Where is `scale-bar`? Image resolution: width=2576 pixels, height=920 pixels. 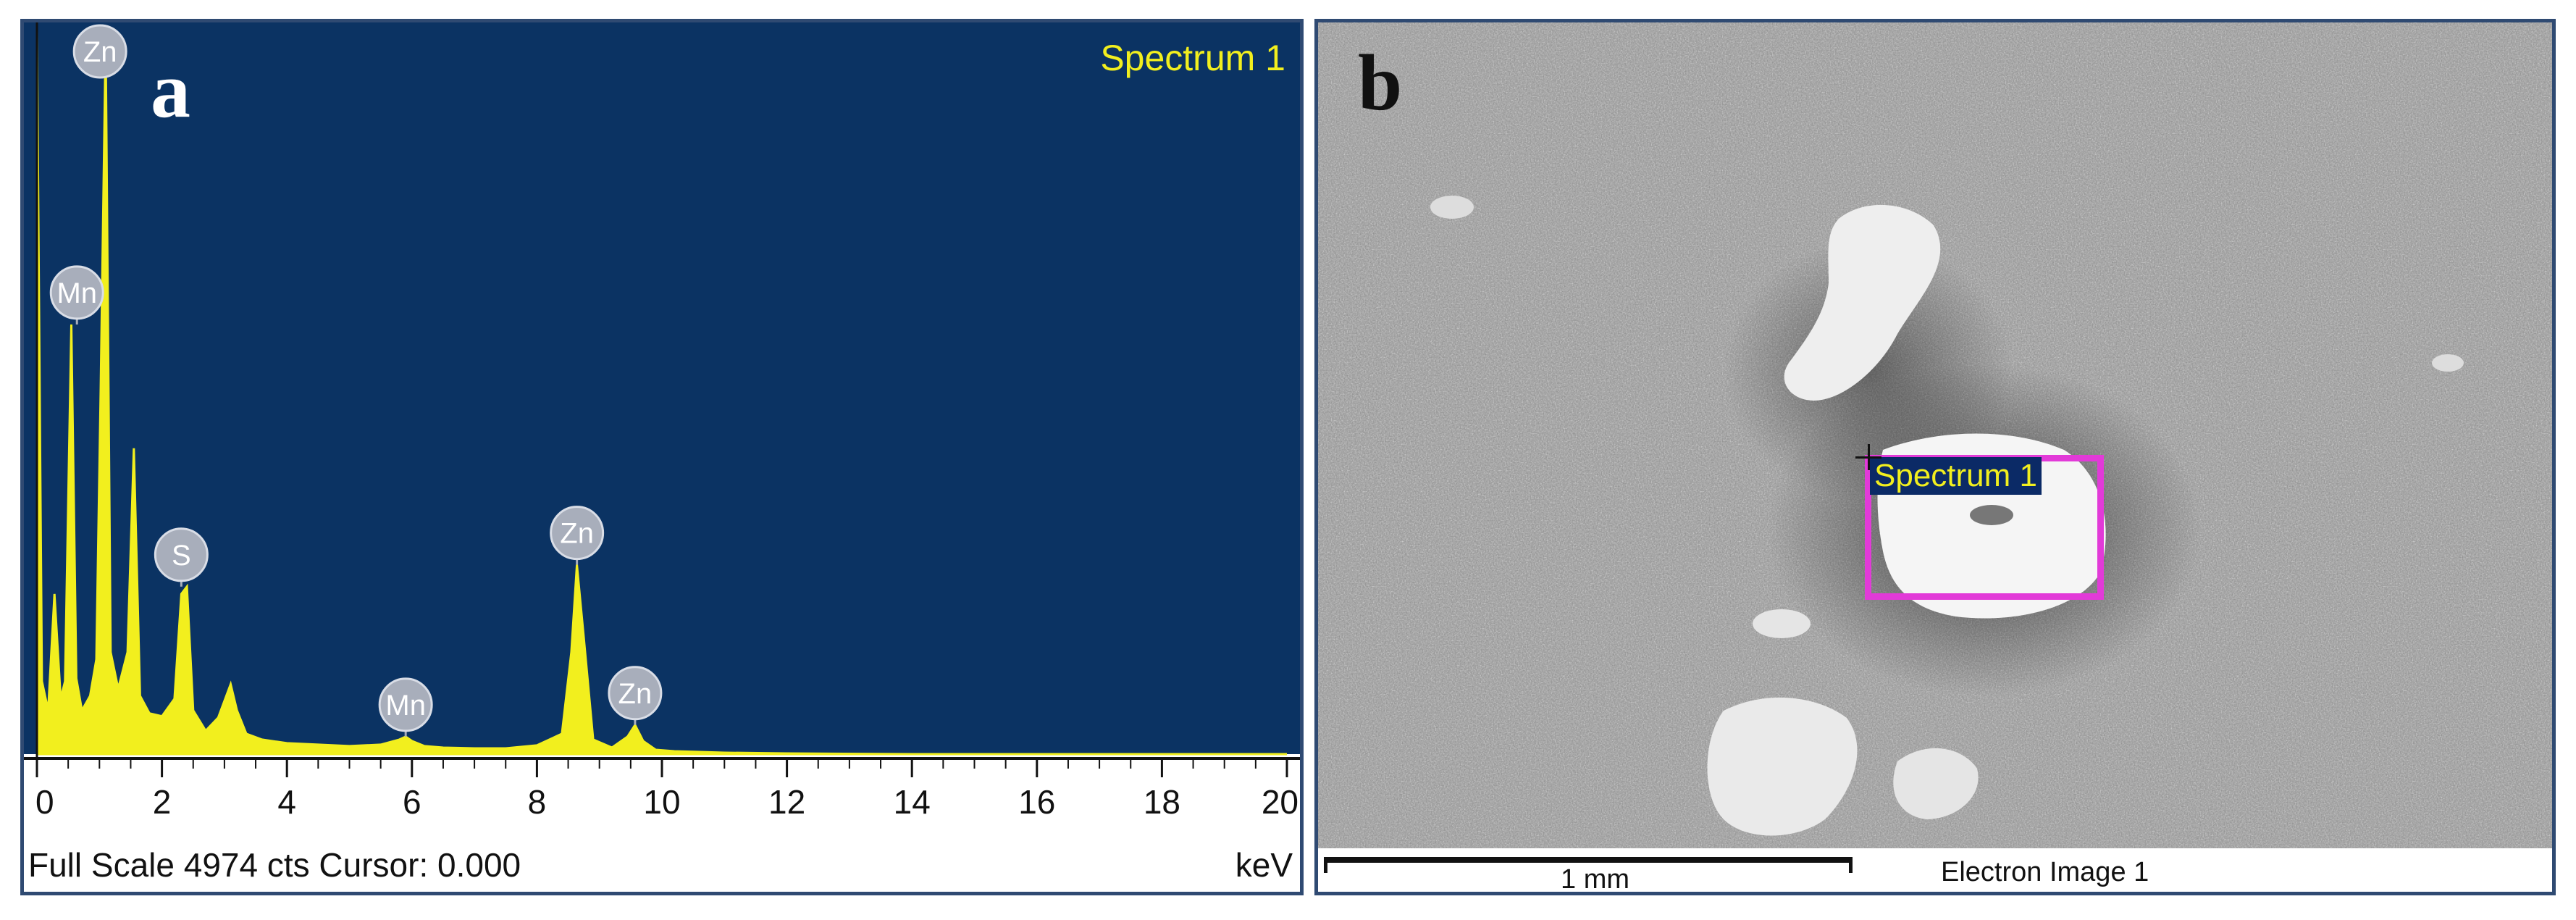
scale-bar is located at coordinates (1588, 865).